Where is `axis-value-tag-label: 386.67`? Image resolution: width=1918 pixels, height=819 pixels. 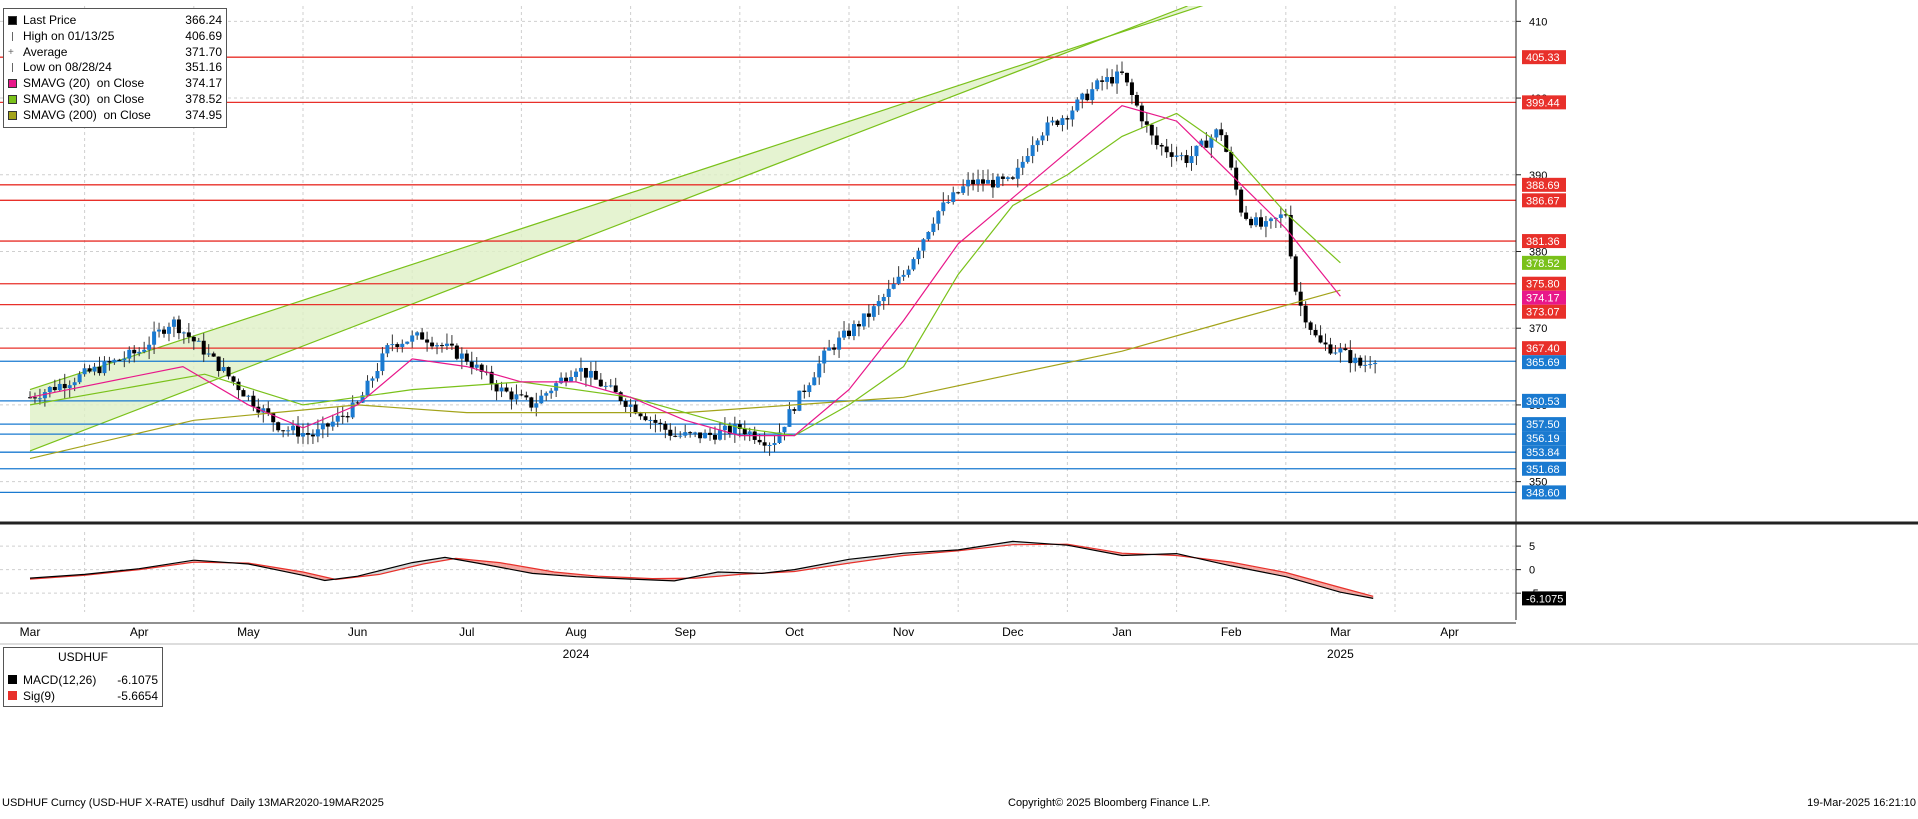
axis-value-tag-label: 386.67 is located at coordinates (1543, 201).